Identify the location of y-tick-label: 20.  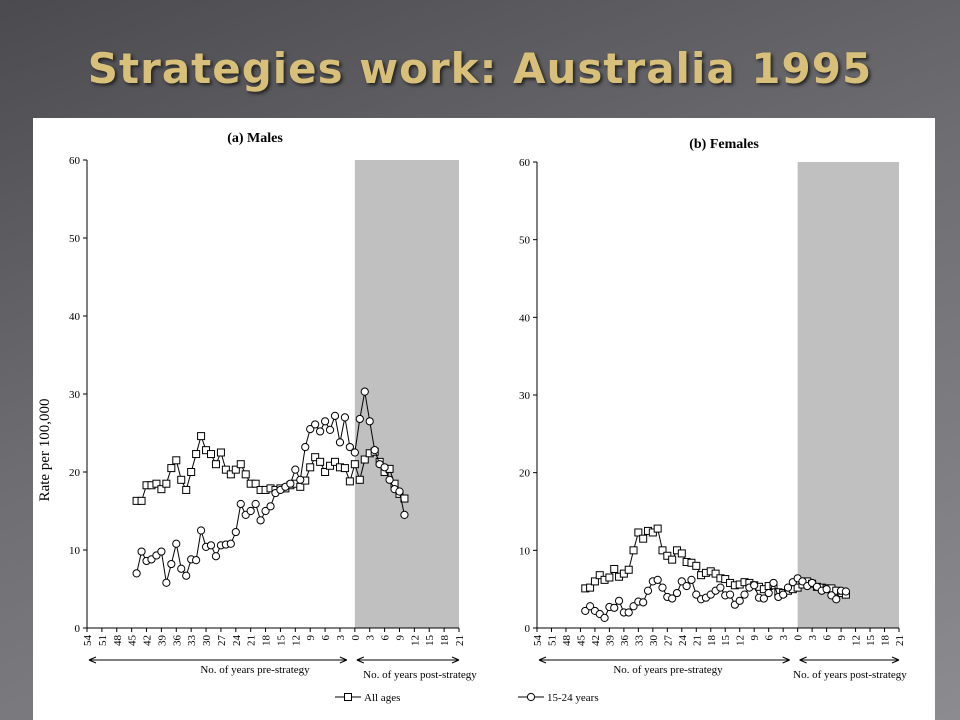
(525, 474).